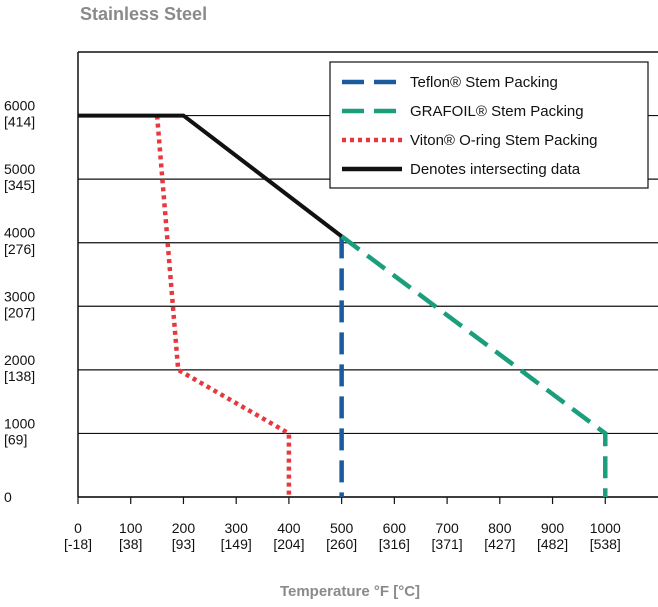 Image resolution: width=658 pixels, height=607 pixels. Describe the element at coordinates (19, 368) in the screenshot. I see `y-tick-label: 2000 [138]` at that location.